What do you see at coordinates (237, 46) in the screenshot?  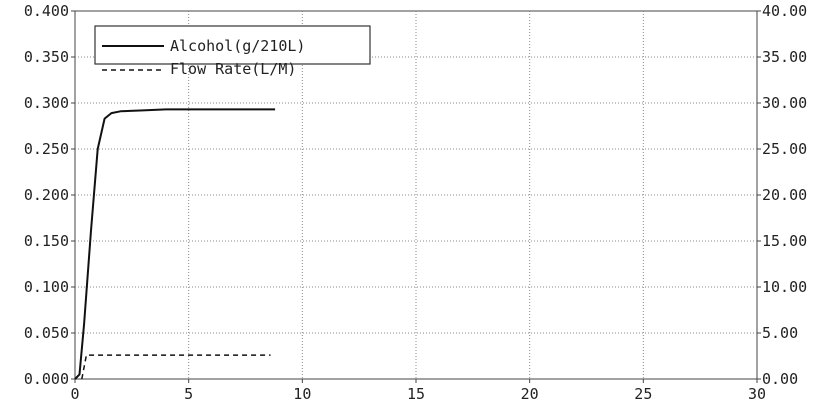 I see `legend-label-alcohol: Alcohol(g/210L)` at bounding box center [237, 46].